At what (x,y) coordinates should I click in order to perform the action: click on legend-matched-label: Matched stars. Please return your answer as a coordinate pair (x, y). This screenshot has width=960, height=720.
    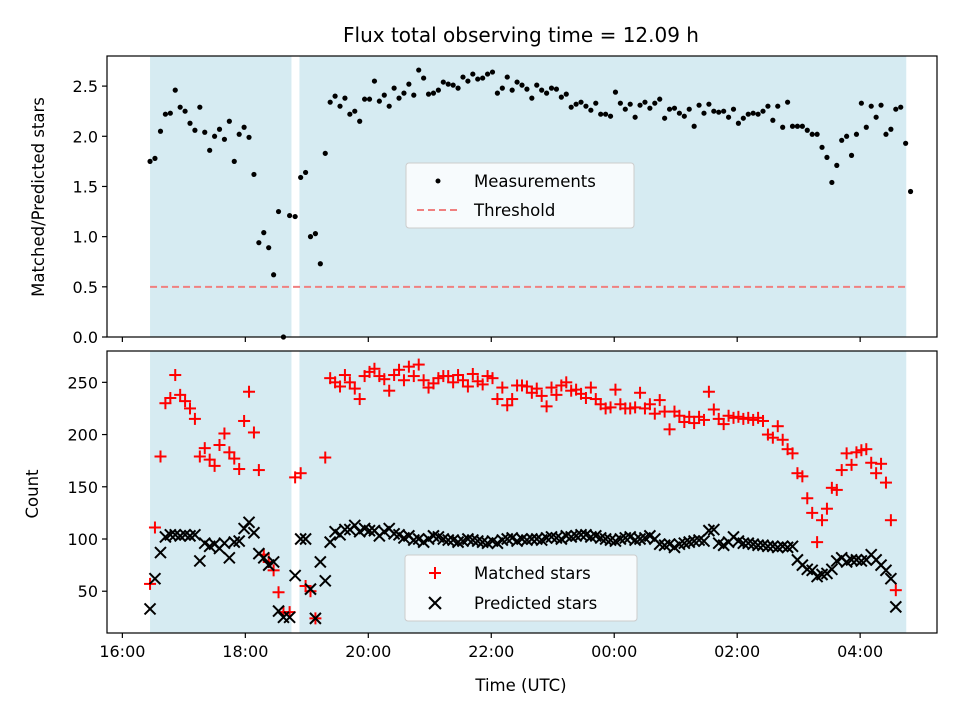
    Looking at the image, I should click on (532, 573).